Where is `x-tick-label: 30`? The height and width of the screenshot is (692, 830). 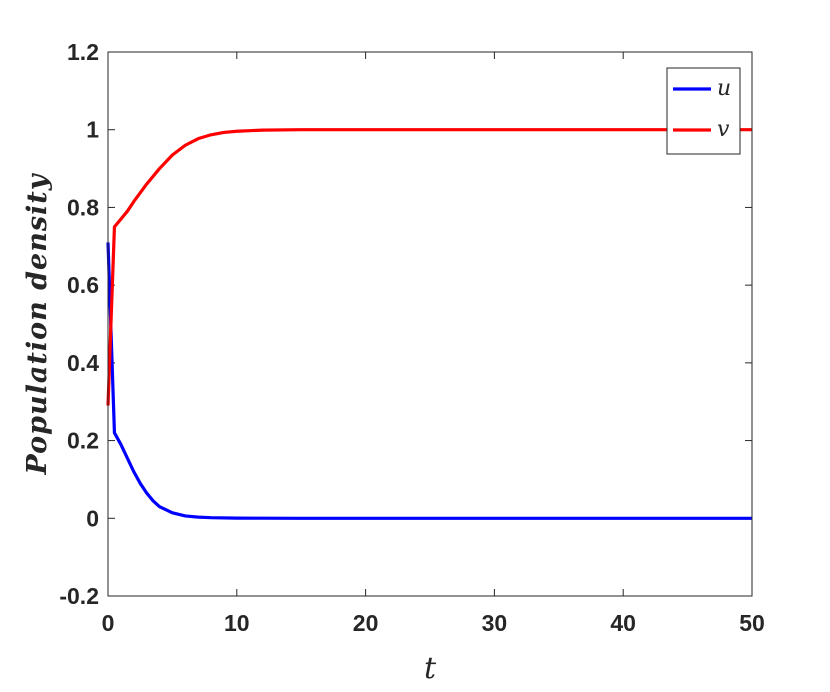 x-tick-label: 30 is located at coordinates (495, 623).